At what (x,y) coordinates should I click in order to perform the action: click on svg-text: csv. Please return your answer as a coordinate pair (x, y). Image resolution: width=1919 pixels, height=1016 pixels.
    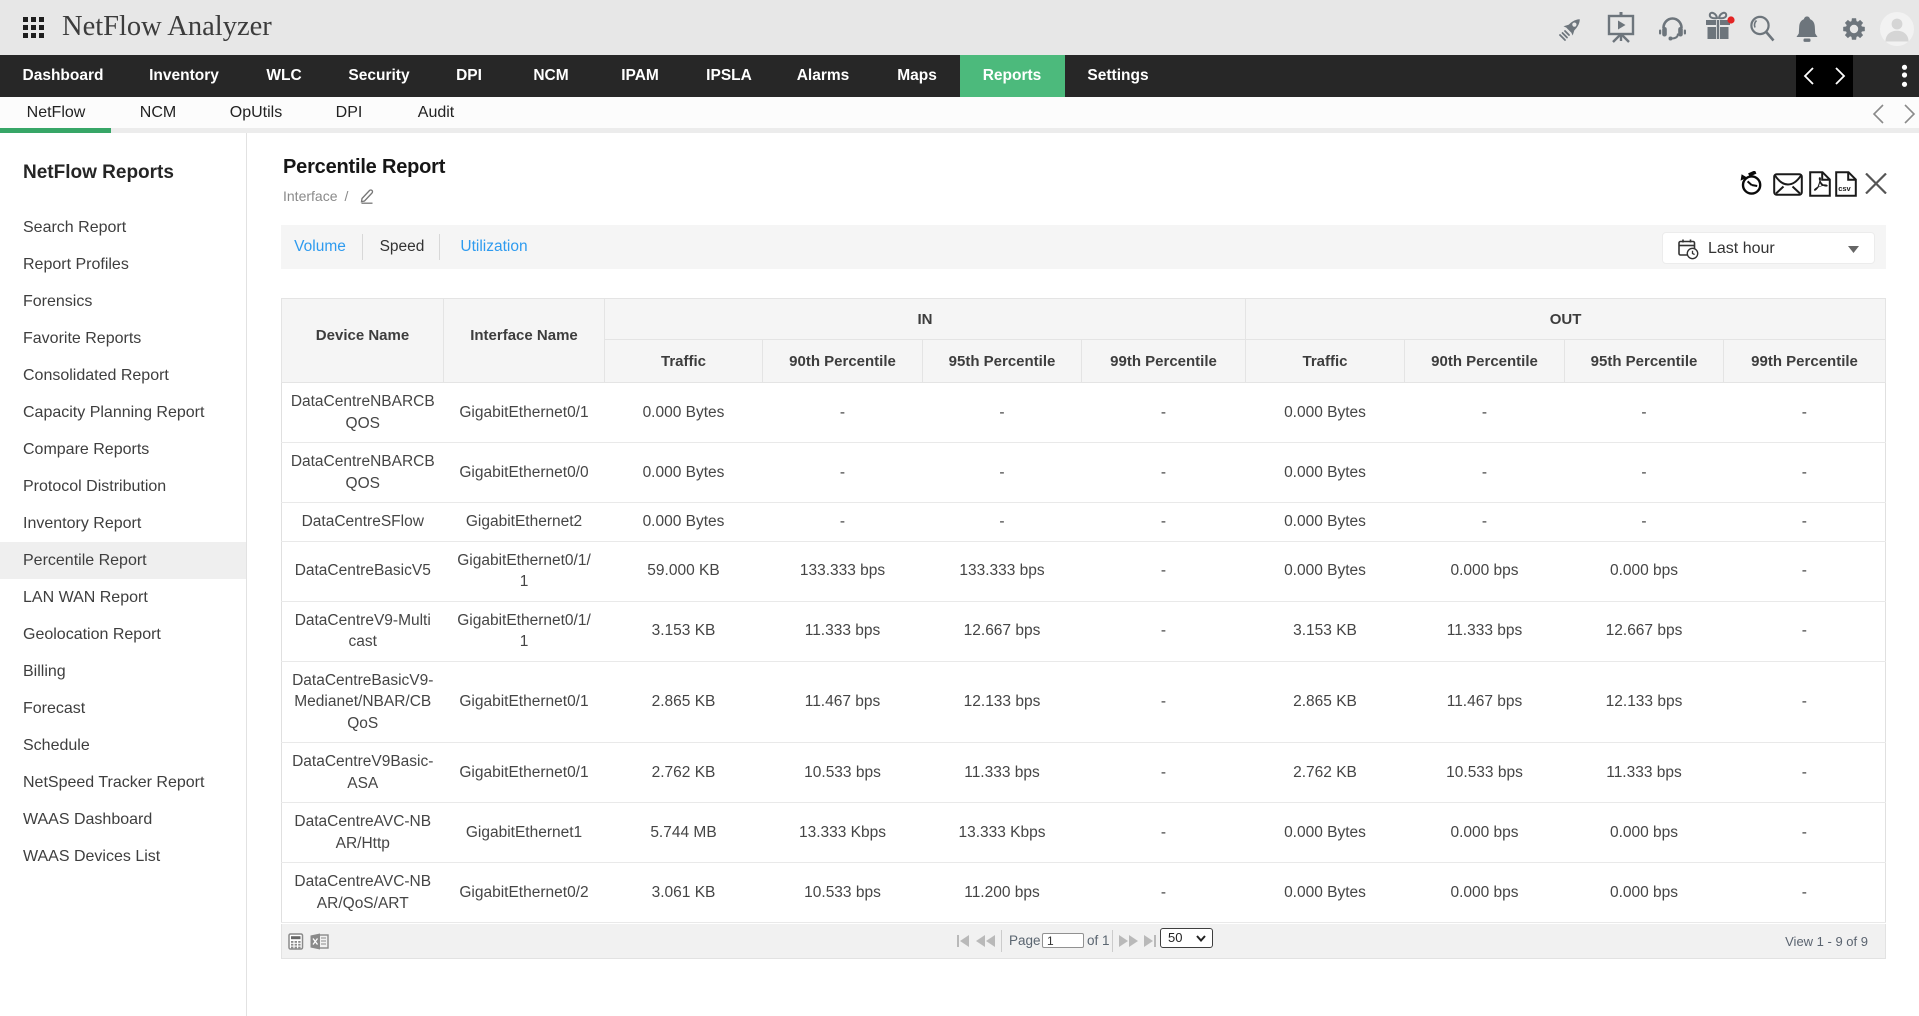
    Looking at the image, I should click on (1844, 188).